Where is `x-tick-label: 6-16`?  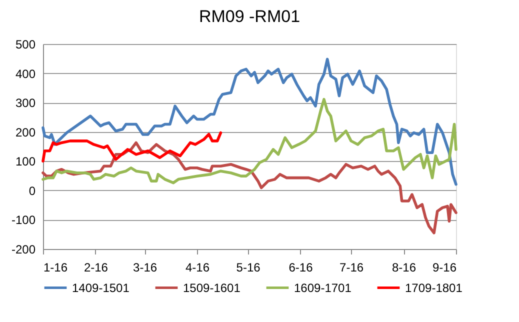
x-tick-label: 6-16 is located at coordinates (301, 267).